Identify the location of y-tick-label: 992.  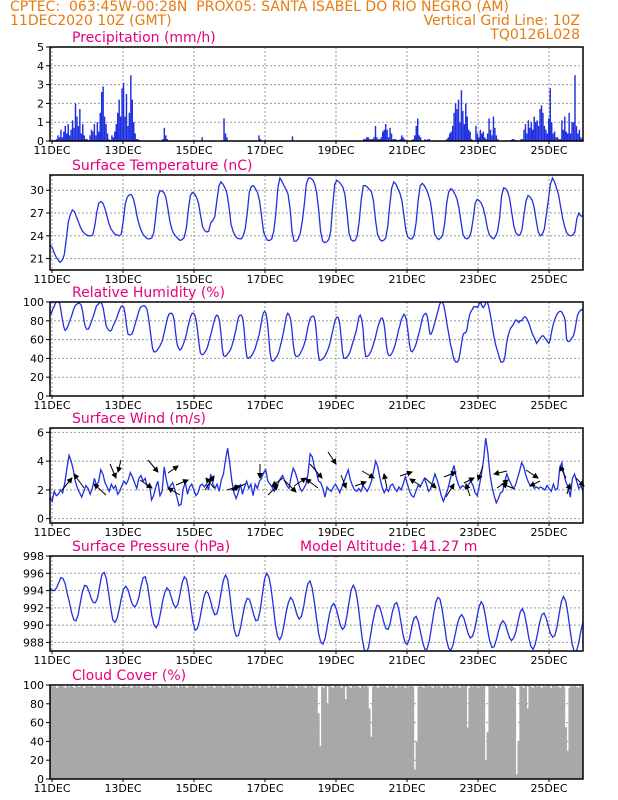
(33, 608).